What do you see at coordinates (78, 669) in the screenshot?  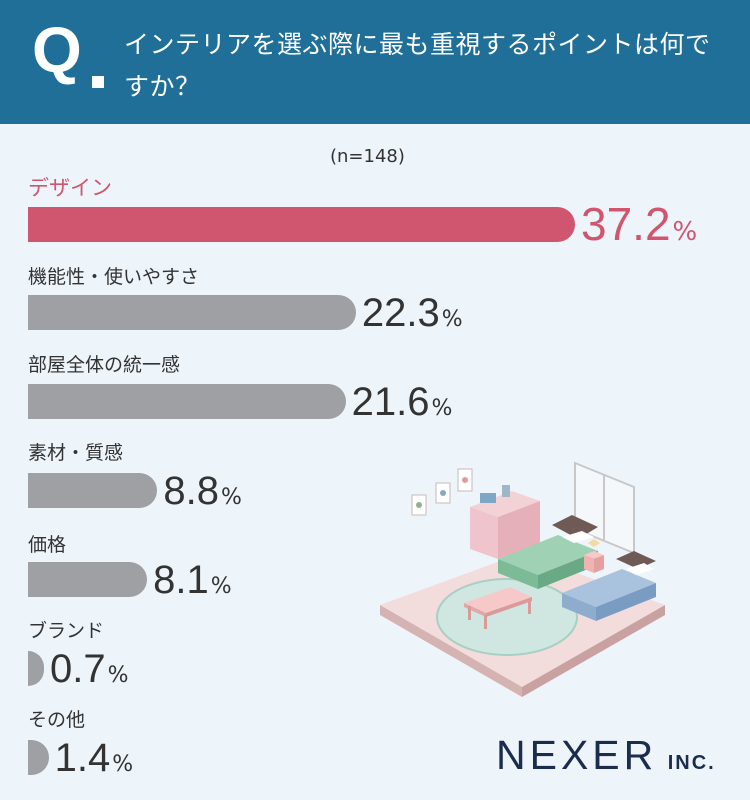 I see `value-number: 0.7` at bounding box center [78, 669].